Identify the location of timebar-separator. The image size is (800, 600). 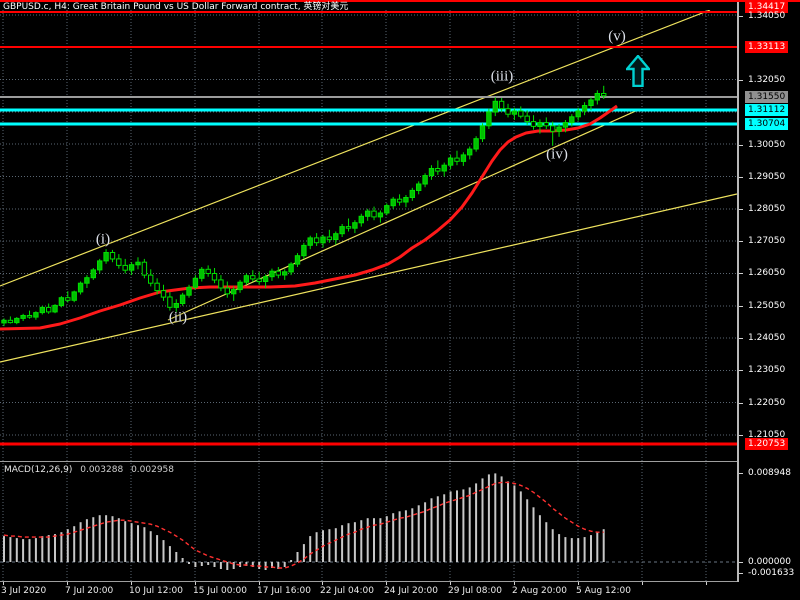
(400, 581).